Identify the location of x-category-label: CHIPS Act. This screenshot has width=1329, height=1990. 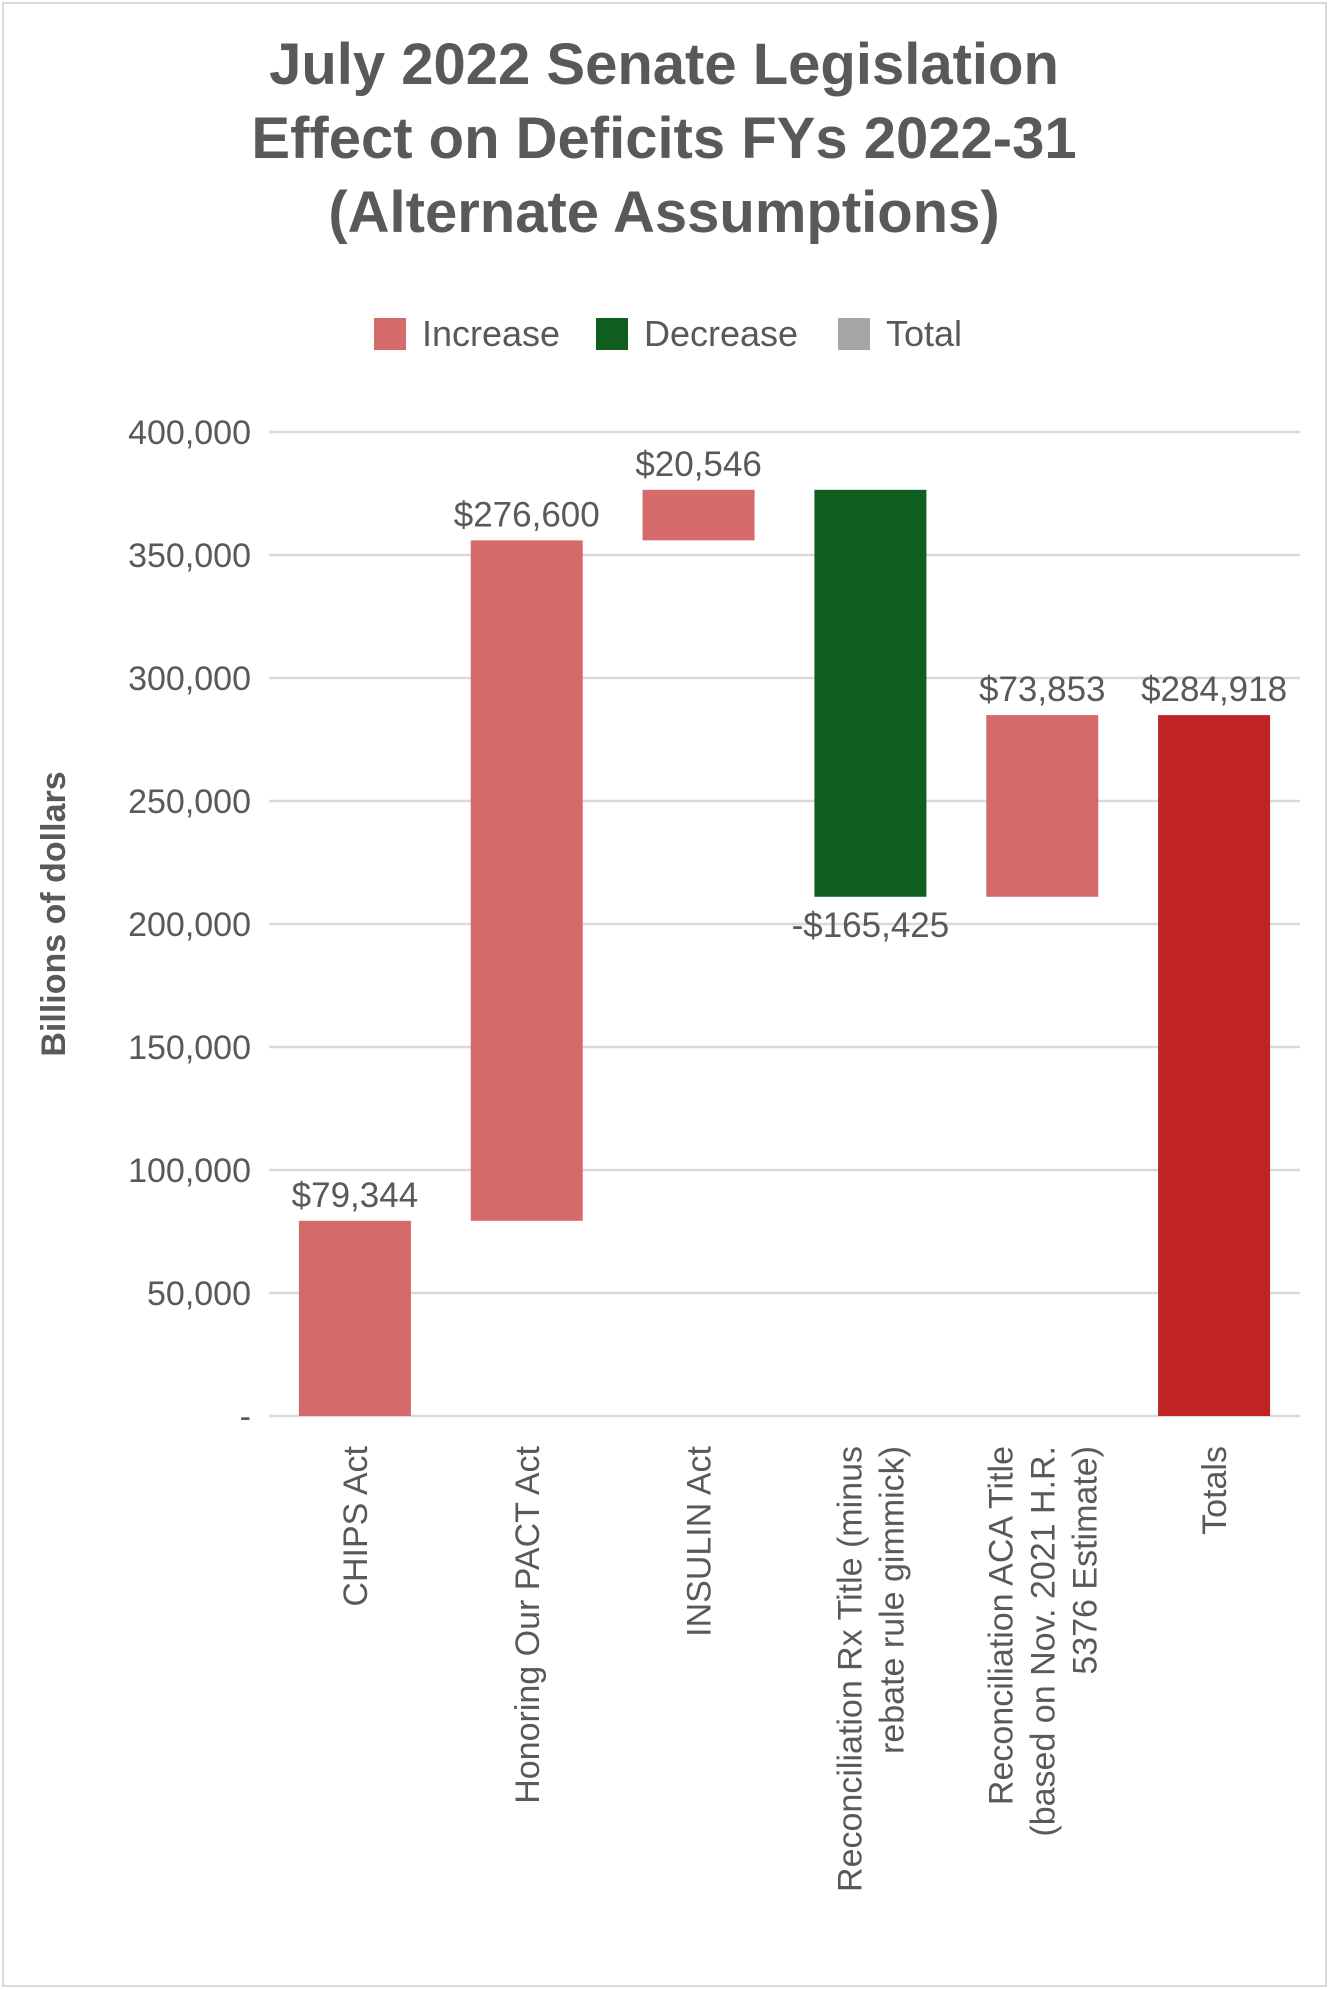
(356, 1525).